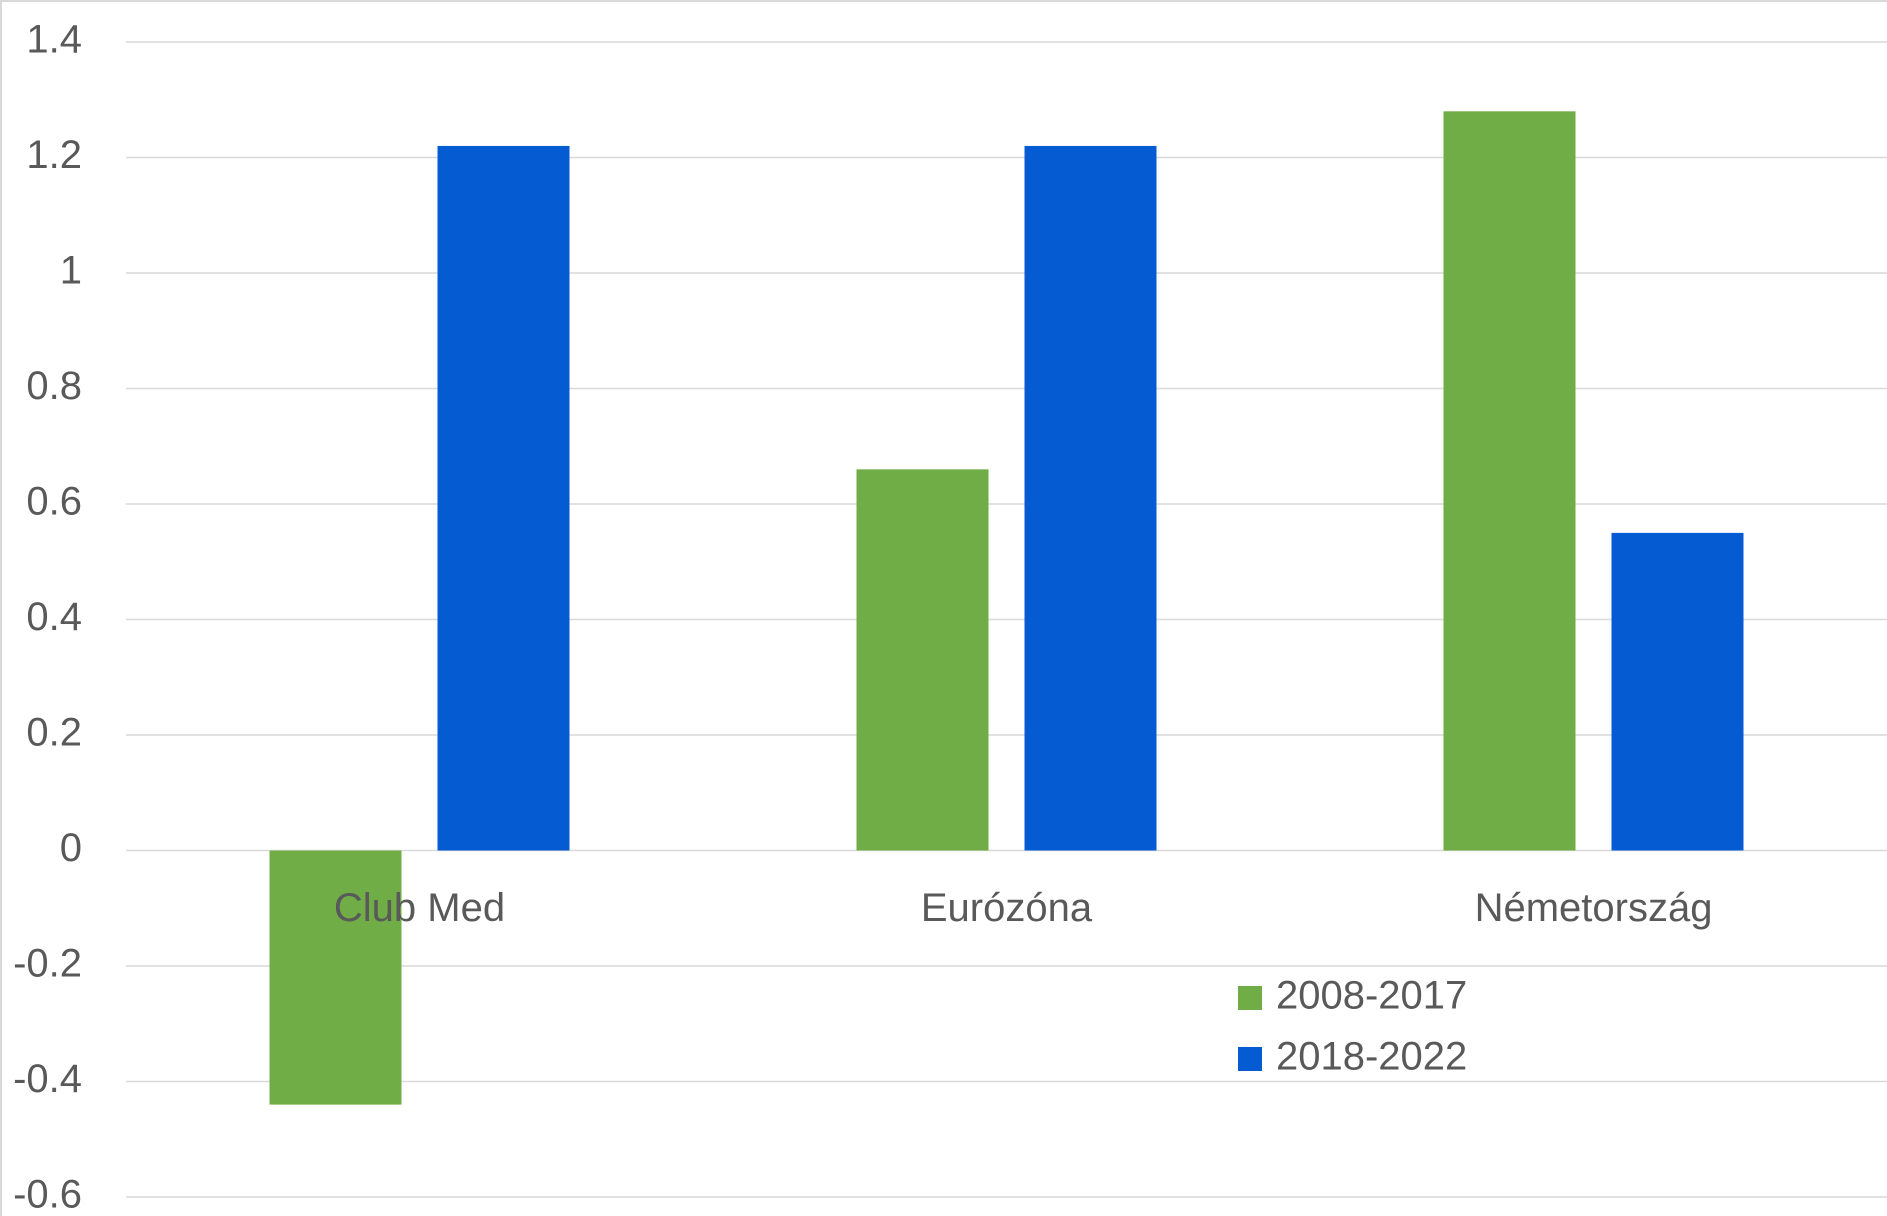 Image resolution: width=1887 pixels, height=1216 pixels. I want to click on y-tick-label: -0.4, so click(47, 1079).